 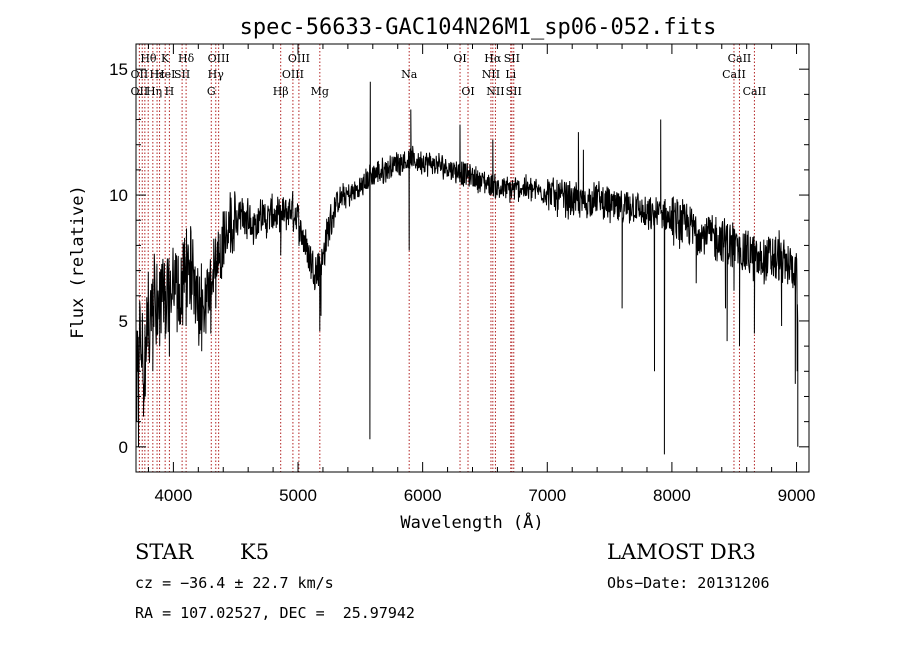 I want to click on x-tick-label: 5000, so click(x=298, y=495).